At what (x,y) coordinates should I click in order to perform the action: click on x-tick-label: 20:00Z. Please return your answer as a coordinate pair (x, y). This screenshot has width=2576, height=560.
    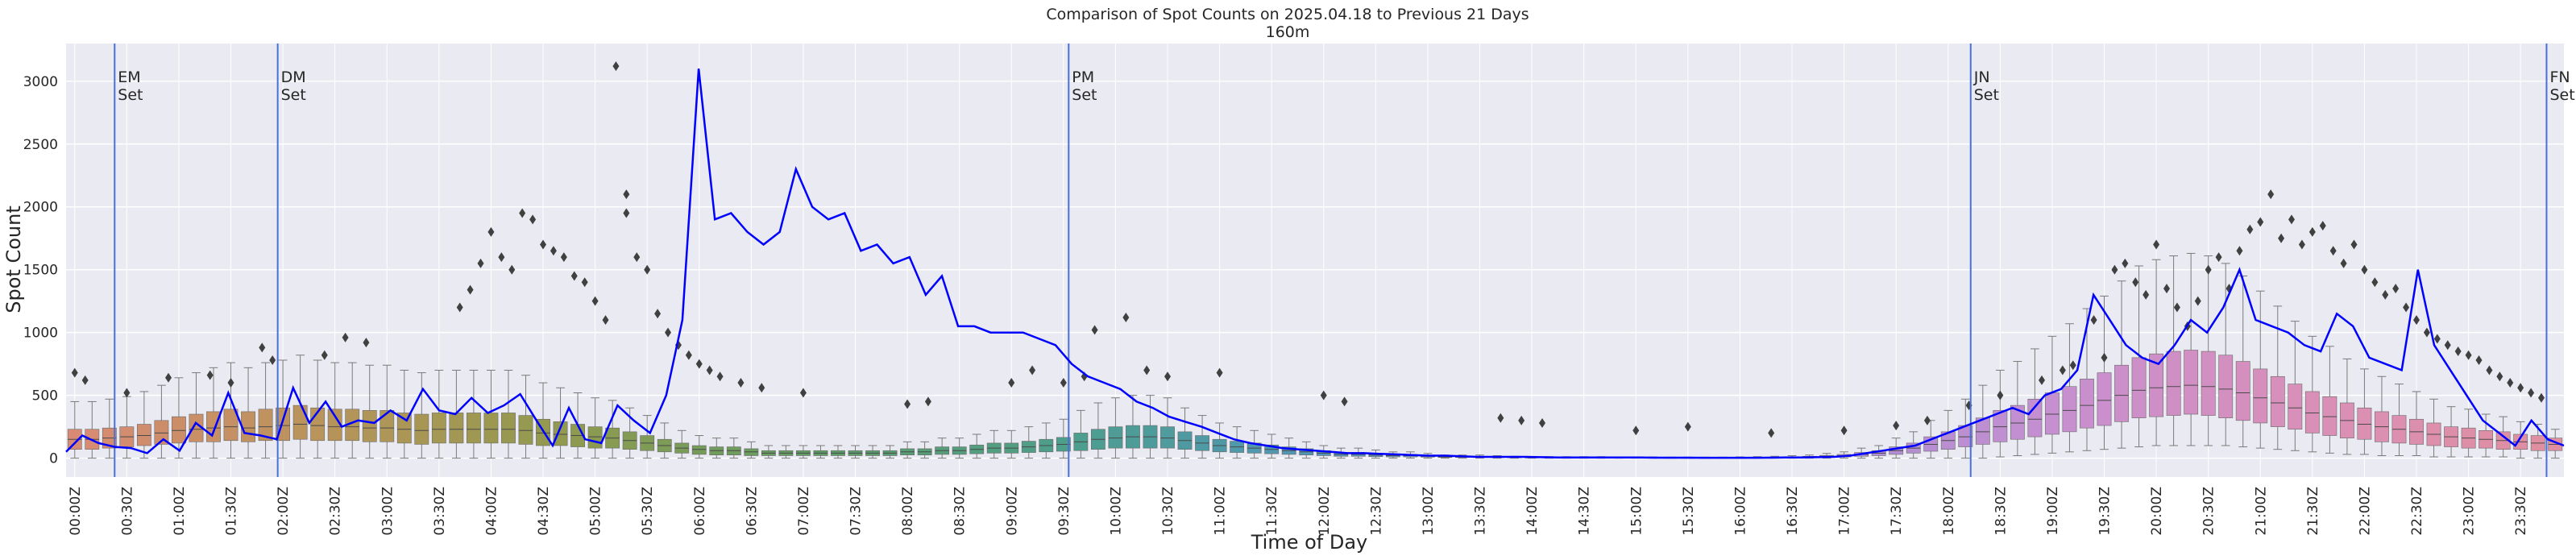
    Looking at the image, I should click on (2157, 512).